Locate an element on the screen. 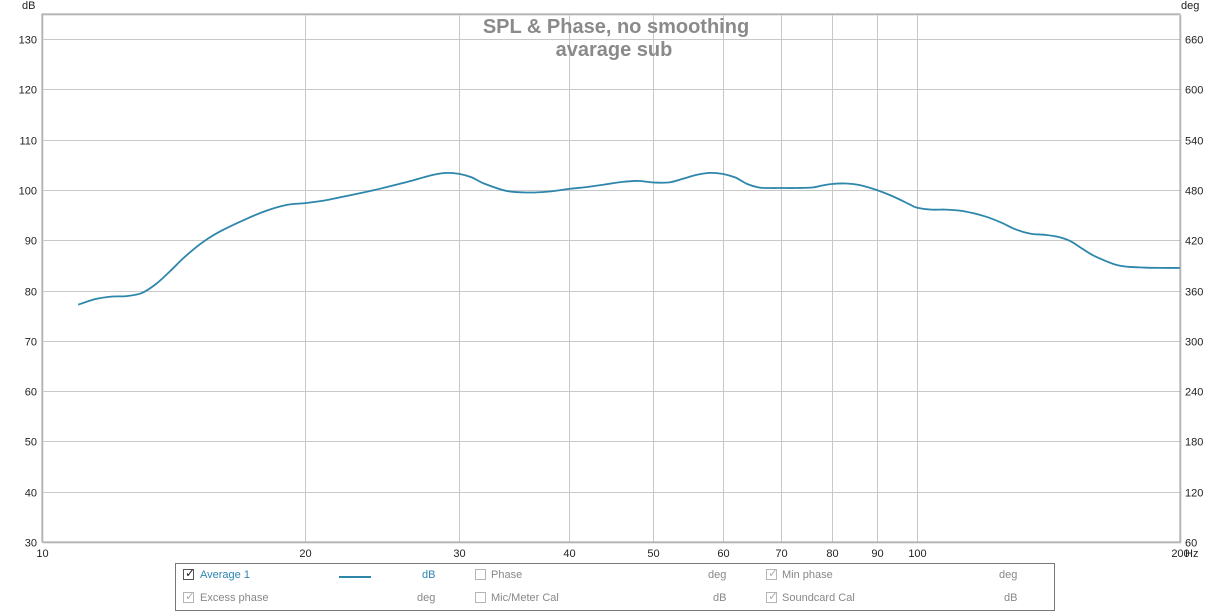 The width and height of the screenshot is (1231, 613). average-1-label: Average 1 is located at coordinates (225, 575).